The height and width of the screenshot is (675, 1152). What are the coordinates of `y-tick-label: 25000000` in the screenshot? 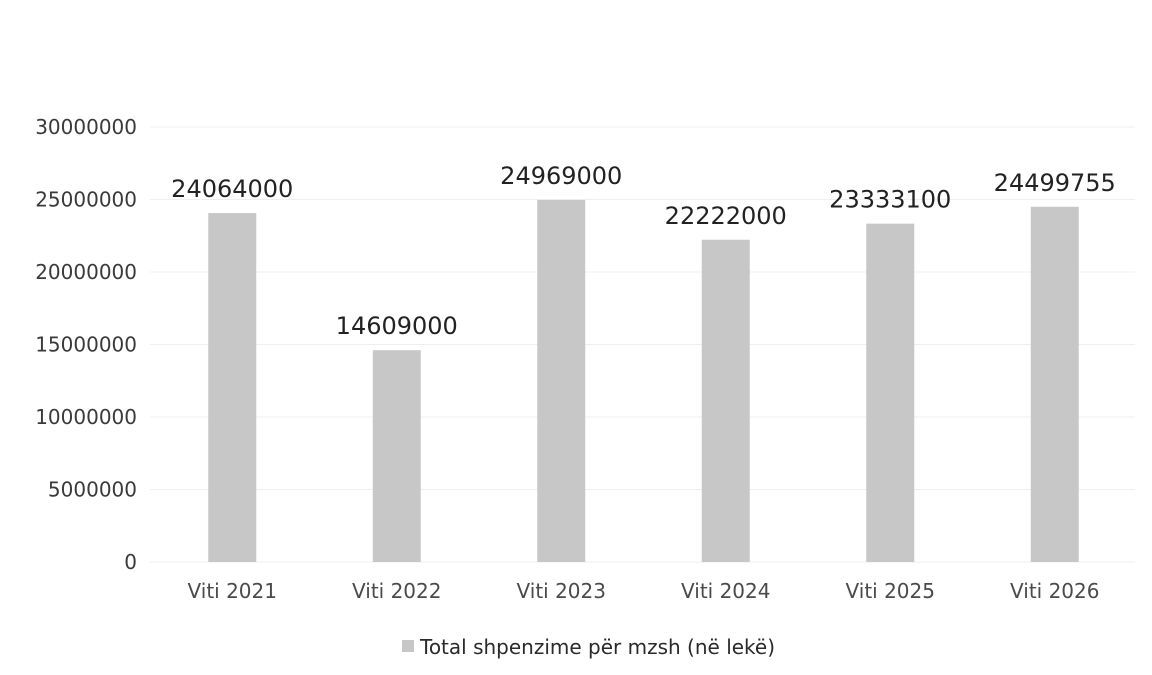 It's located at (86, 200).